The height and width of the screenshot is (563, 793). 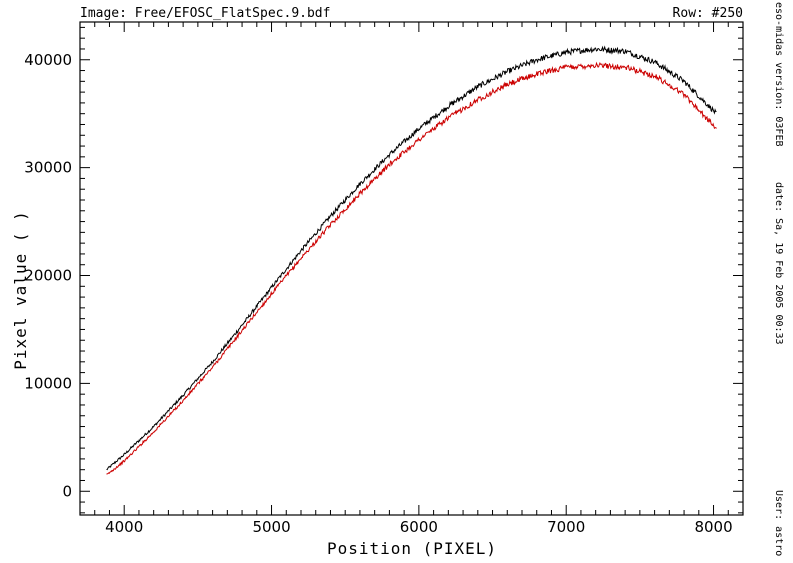 I want to click on row-label: Row: #250, so click(x=708, y=13).